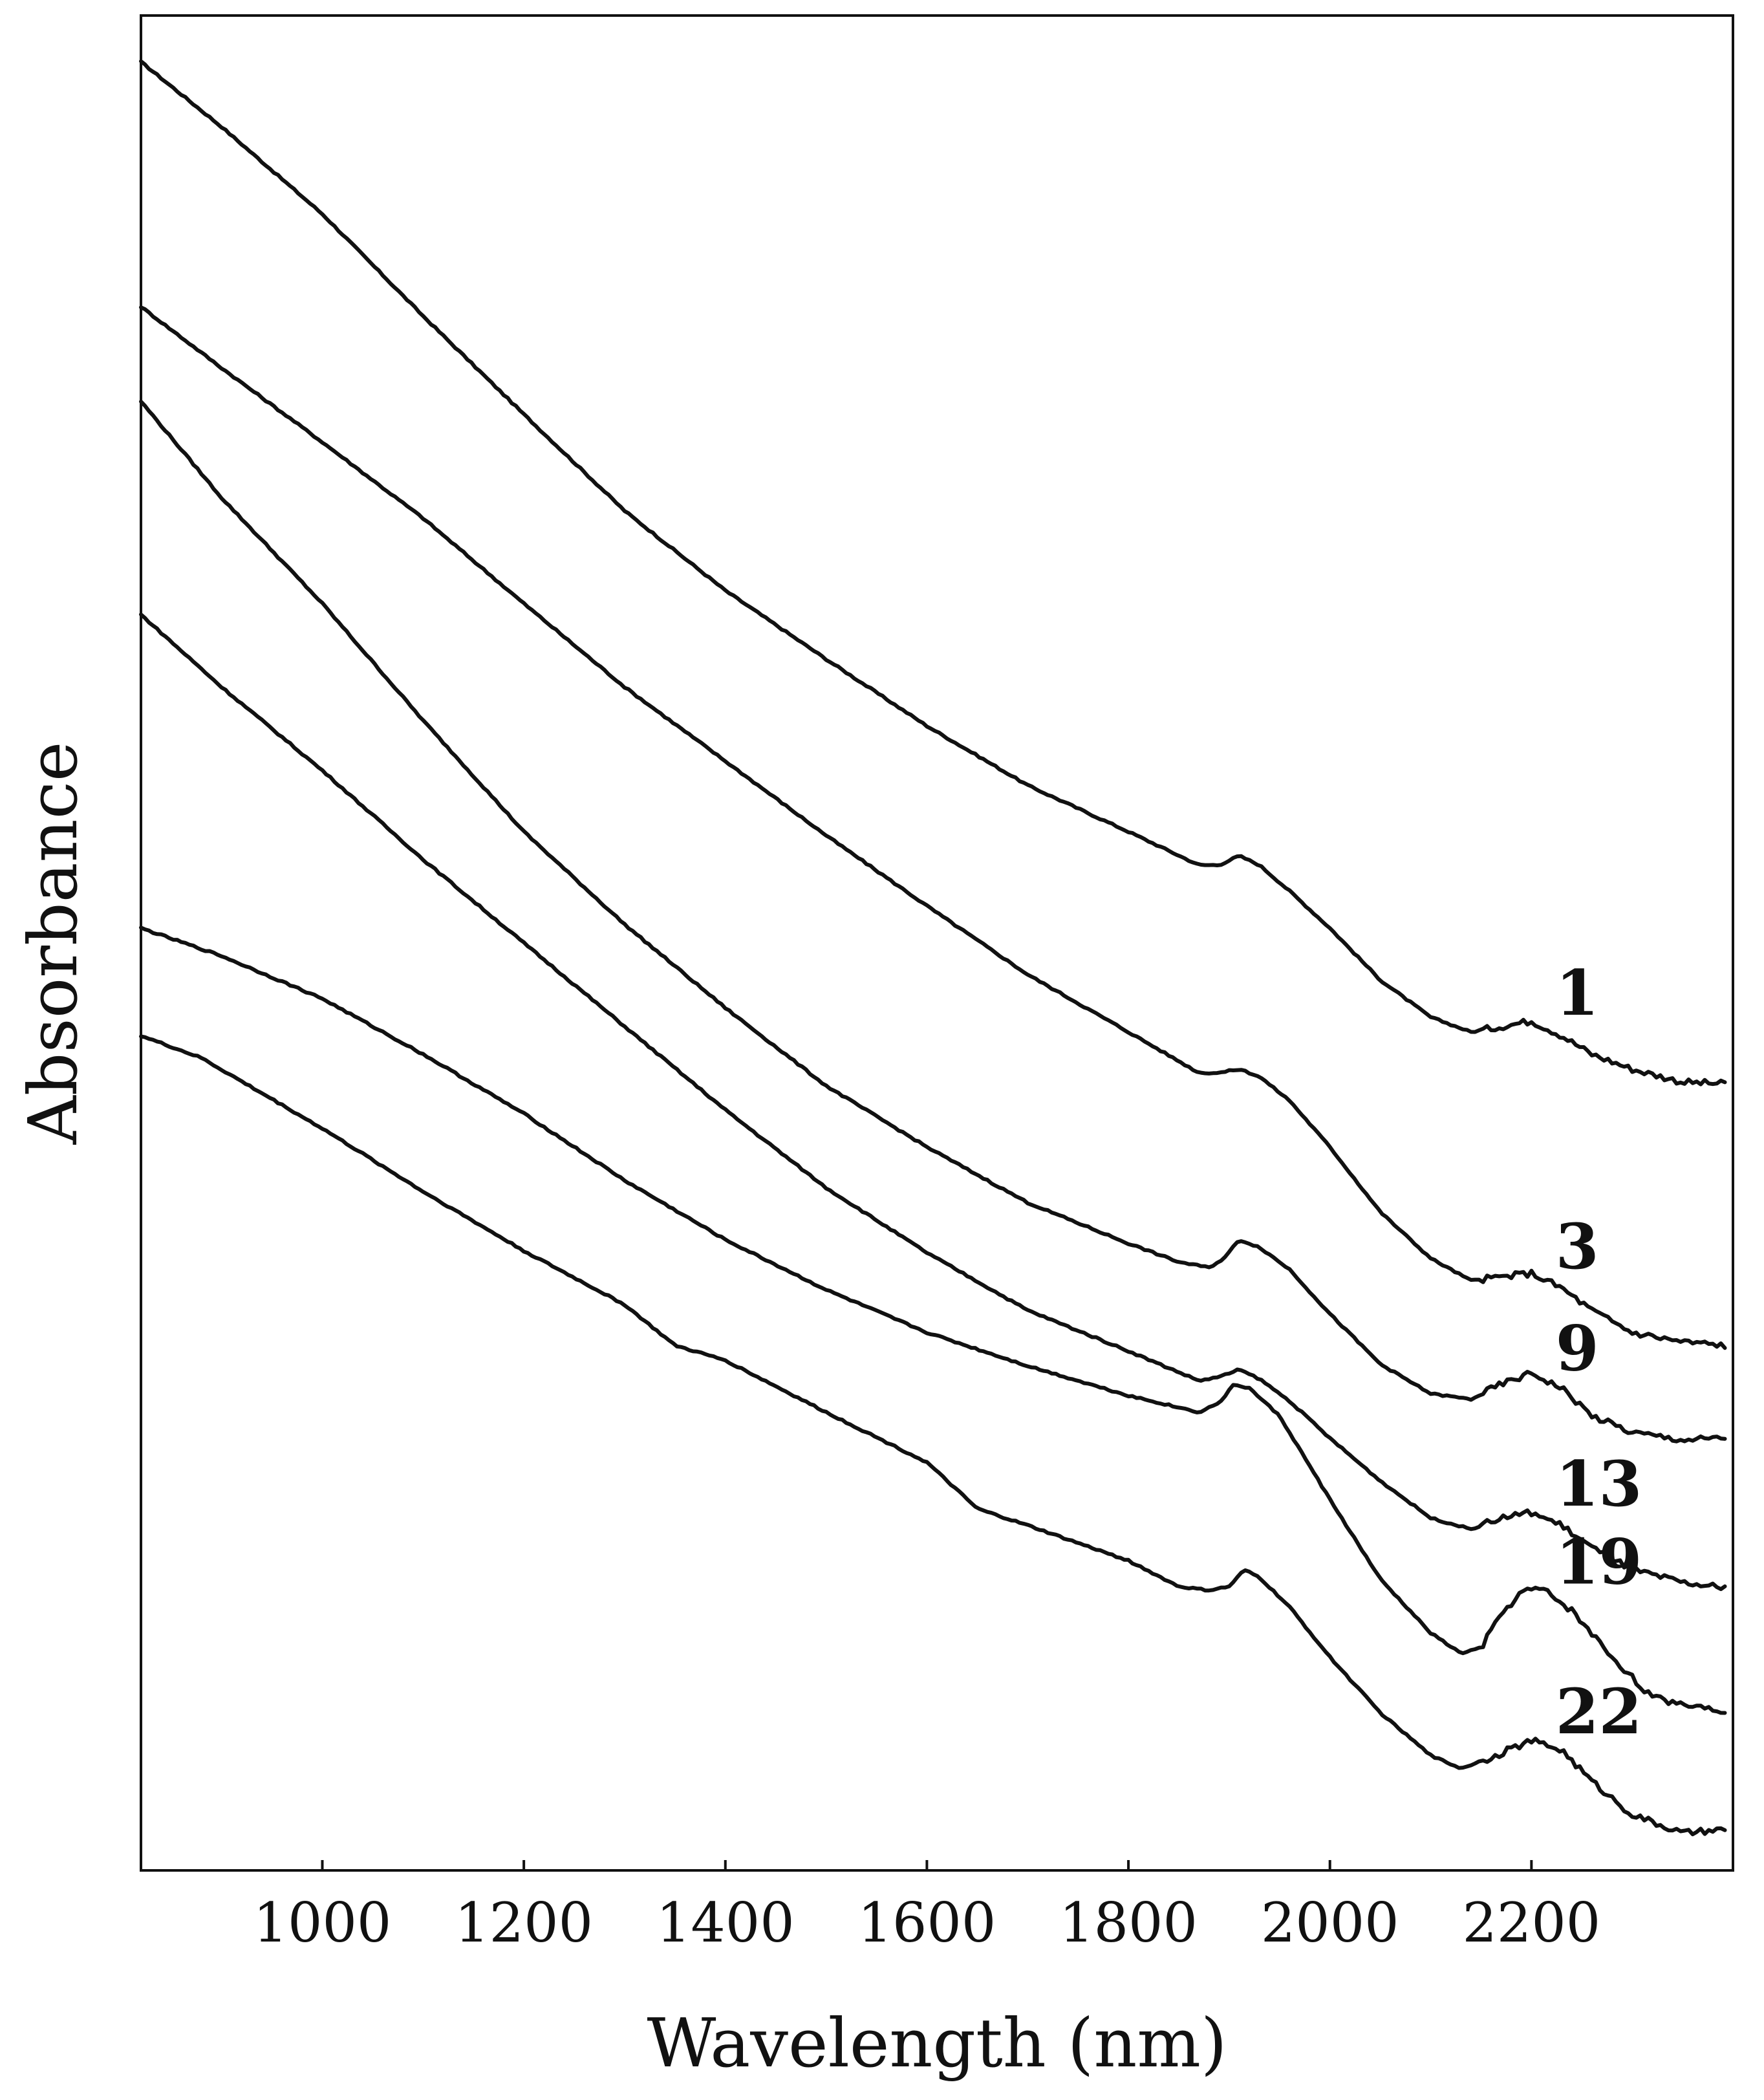 This screenshot has width=1764, height=2100. I want to click on series-label-1: 1, so click(1578, 993).